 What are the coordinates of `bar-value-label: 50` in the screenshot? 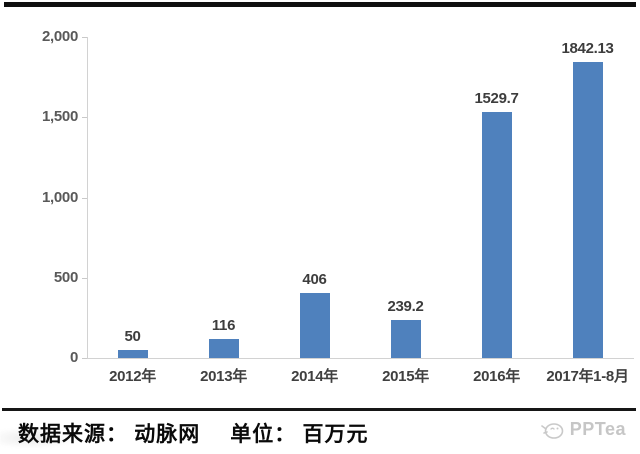 It's located at (132, 336).